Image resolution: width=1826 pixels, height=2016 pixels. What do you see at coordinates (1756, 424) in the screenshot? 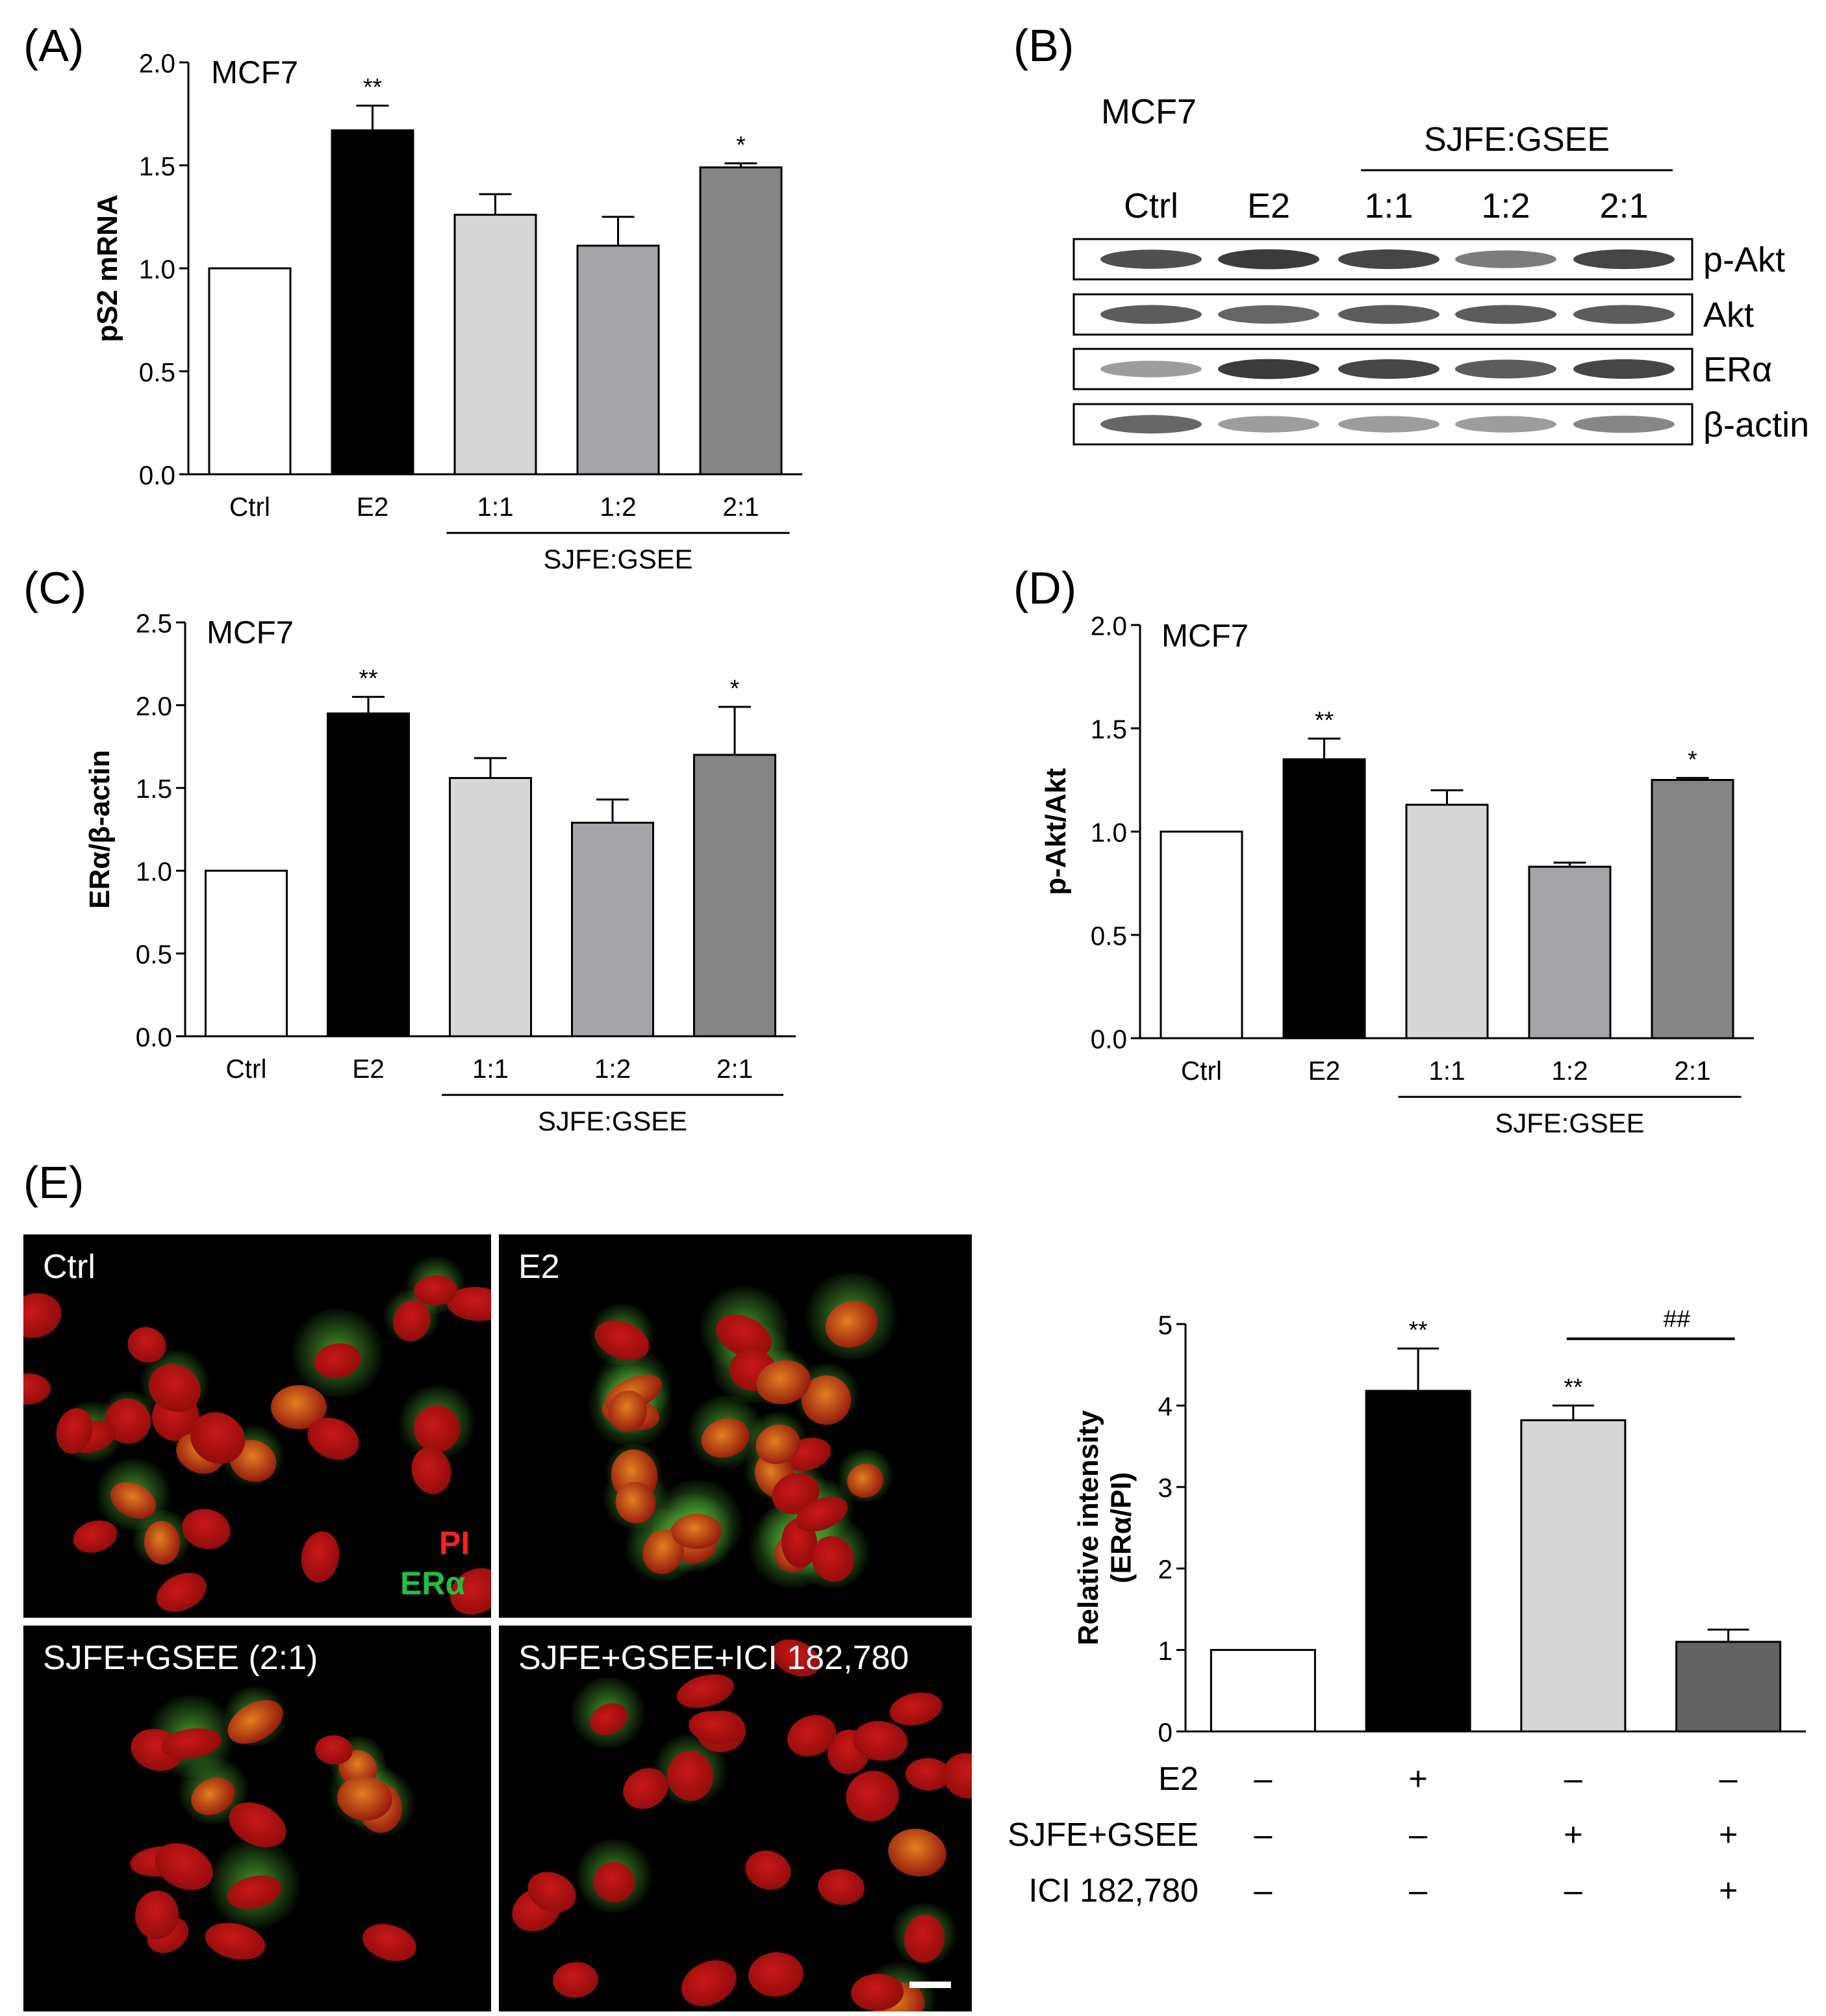
I see `blot-row-label: β-actin` at bounding box center [1756, 424].